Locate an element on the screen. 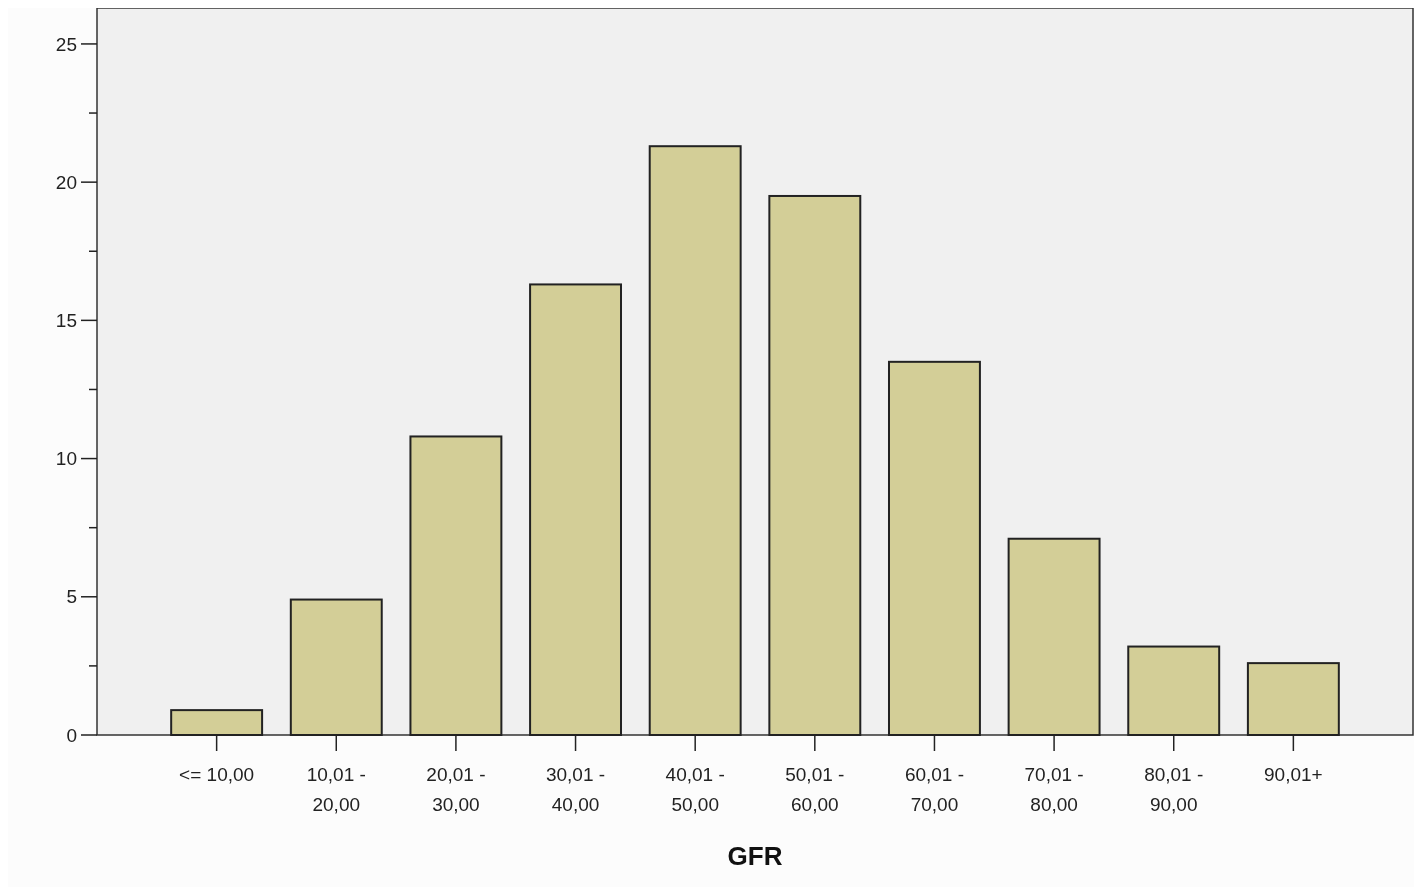 Image resolution: width=1422 pixels, height=895 pixels. x-tick-label: 50,01 - 60,00 is located at coordinates (815, 789).